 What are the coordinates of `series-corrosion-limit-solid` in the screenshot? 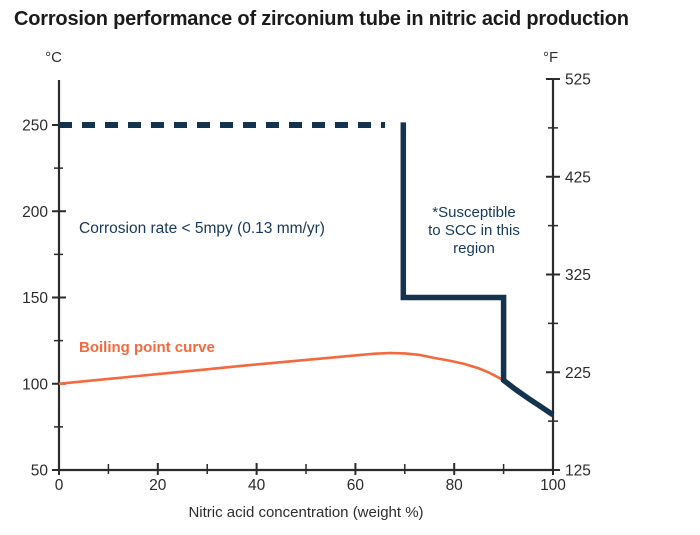 It's located at (477, 270).